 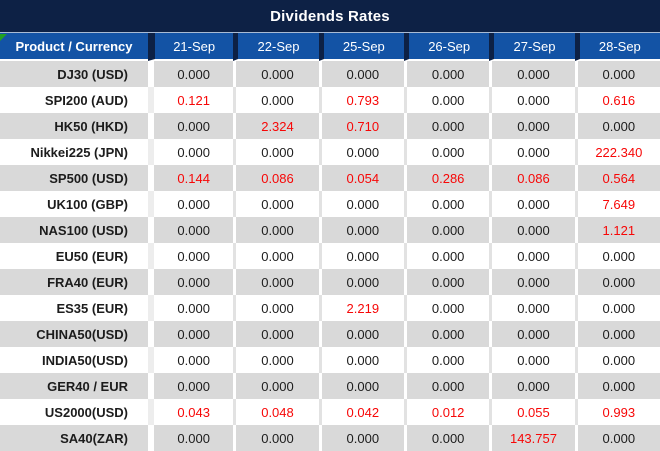 I want to click on product-cell: US2000(USD), so click(x=74, y=412).